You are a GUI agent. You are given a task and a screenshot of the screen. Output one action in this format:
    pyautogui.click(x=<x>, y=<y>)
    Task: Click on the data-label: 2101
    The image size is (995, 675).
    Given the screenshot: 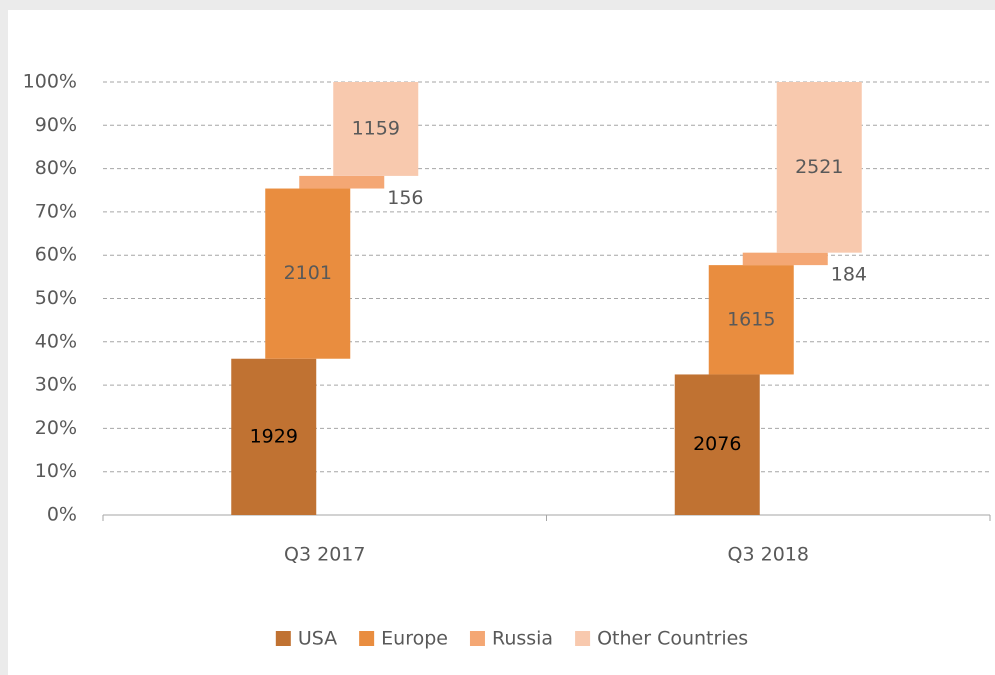 What is the action you would take?
    pyautogui.click(x=308, y=273)
    